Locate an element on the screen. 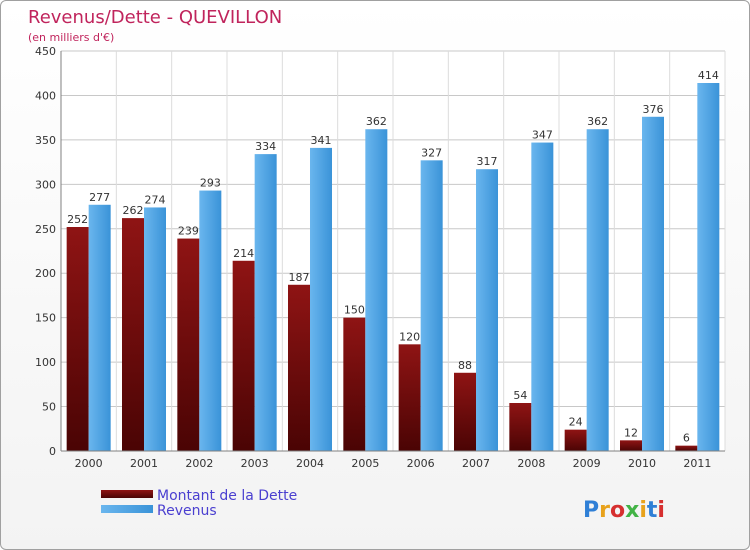 The width and height of the screenshot is (750, 550). y-tick-label: 250 is located at coordinates (45, 229).